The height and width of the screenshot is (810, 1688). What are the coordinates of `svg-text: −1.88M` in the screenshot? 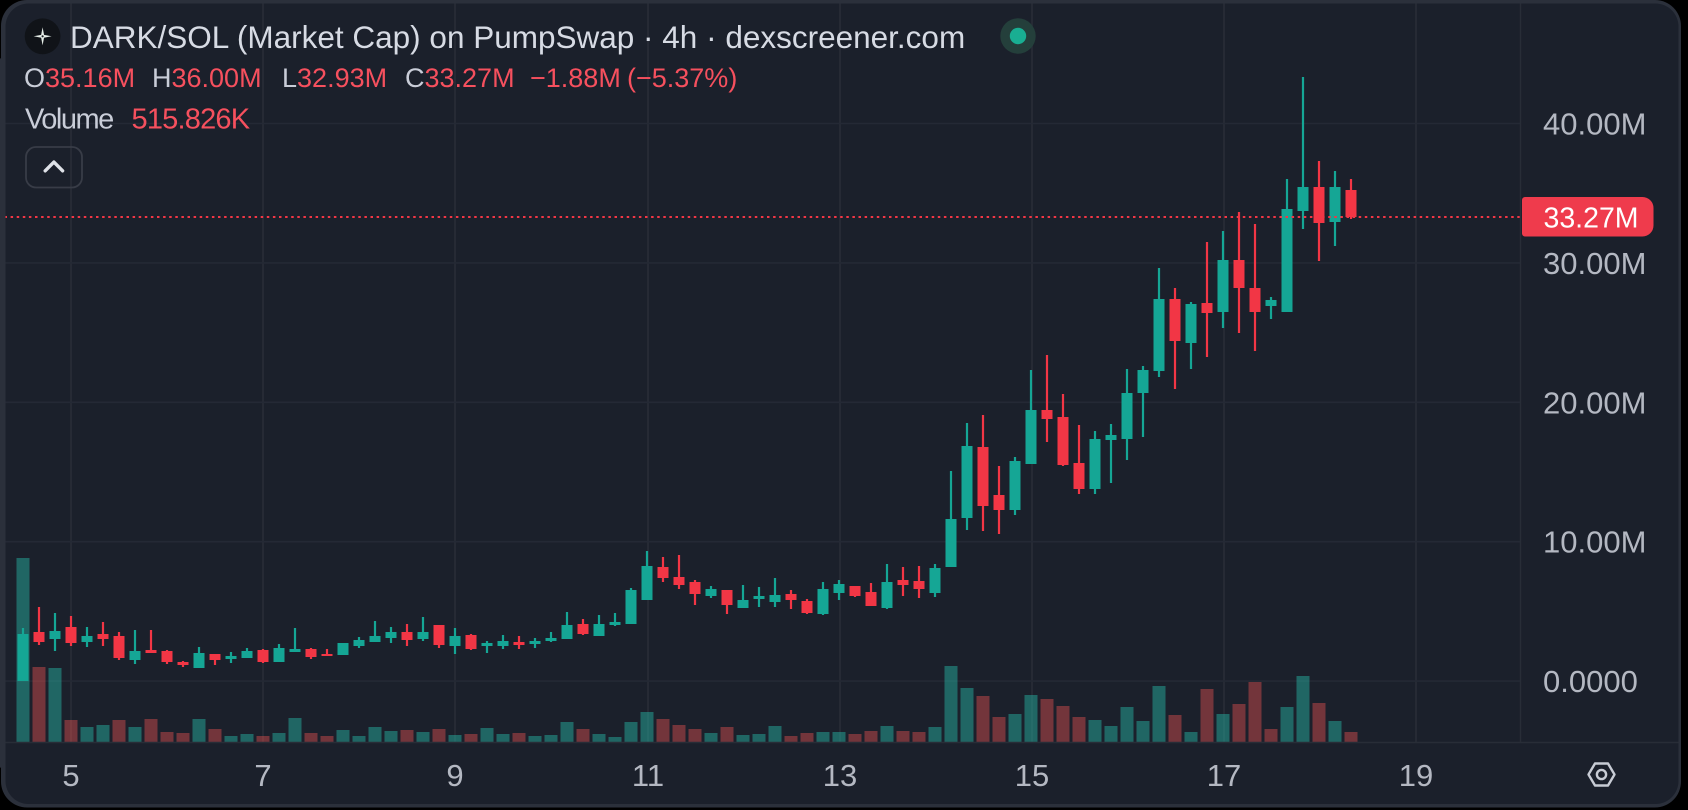 It's located at (575, 78).